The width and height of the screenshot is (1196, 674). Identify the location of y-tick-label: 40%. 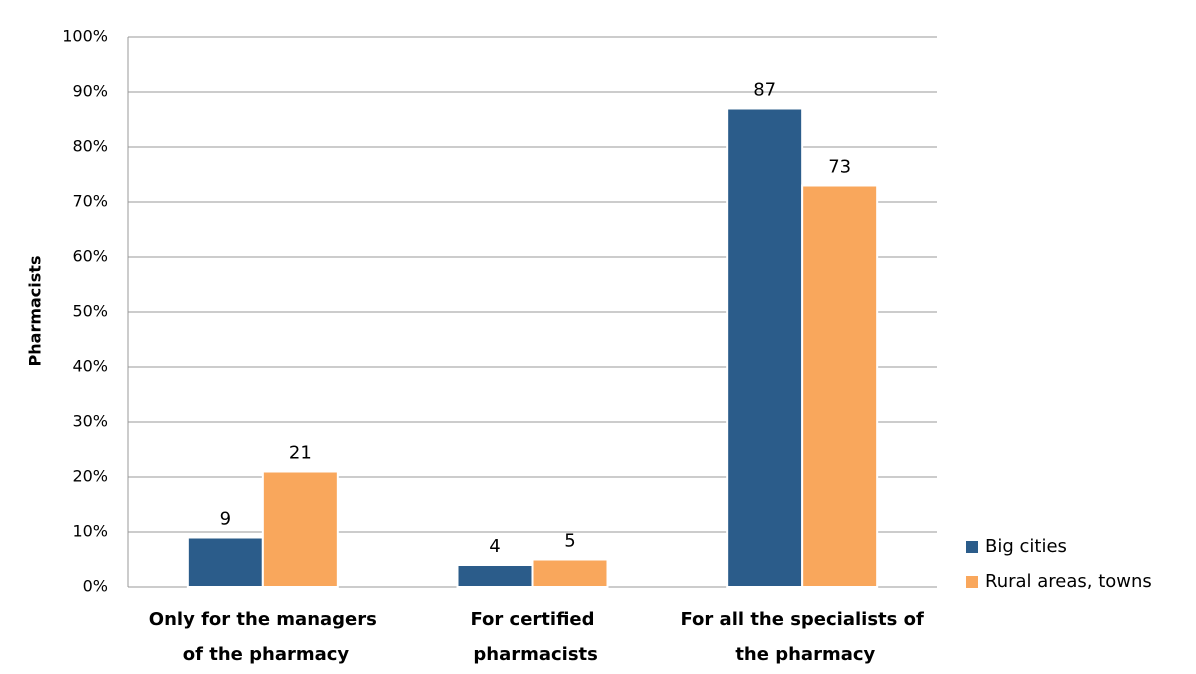
(90, 366).